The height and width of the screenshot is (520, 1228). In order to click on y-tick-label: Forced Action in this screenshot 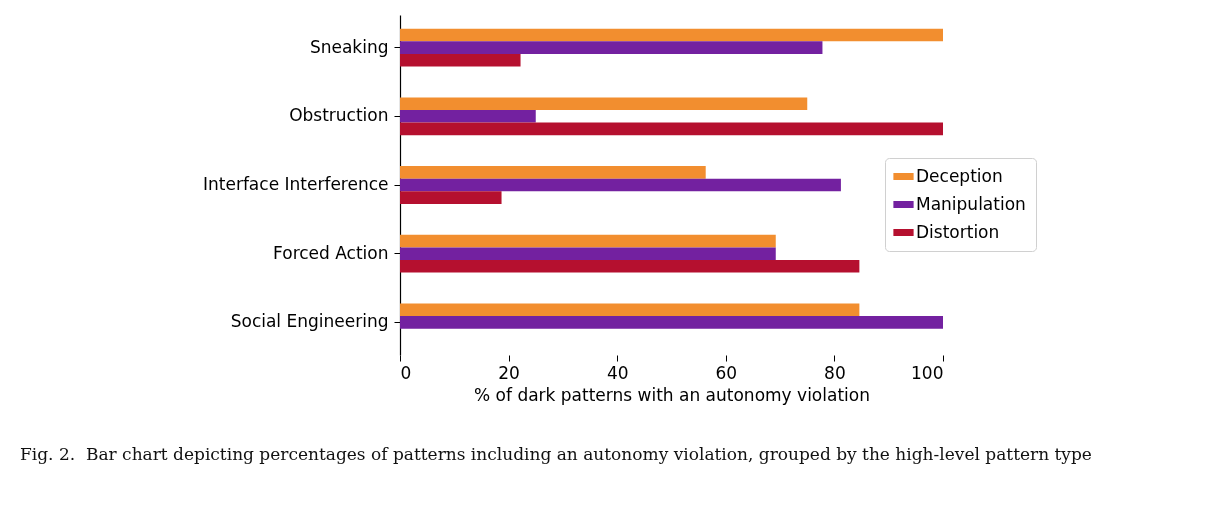, I will do `click(331, 252)`.